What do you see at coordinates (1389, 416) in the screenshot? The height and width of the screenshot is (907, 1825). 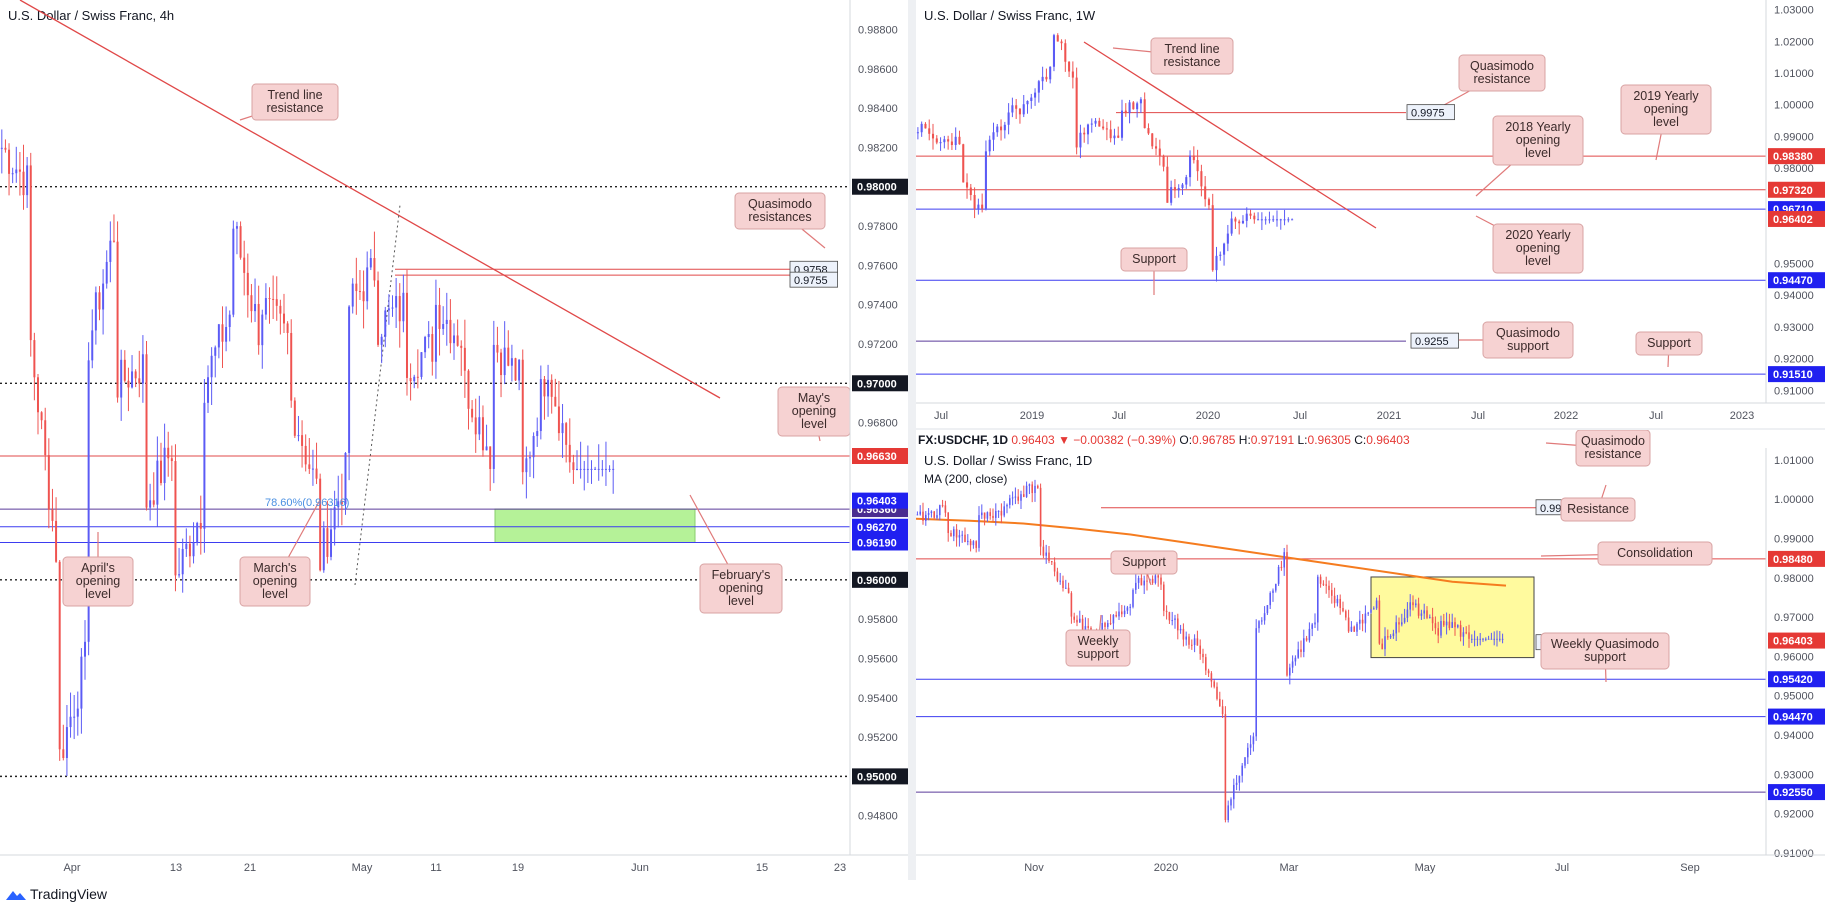 I see `time-tick-label: 2021` at bounding box center [1389, 416].